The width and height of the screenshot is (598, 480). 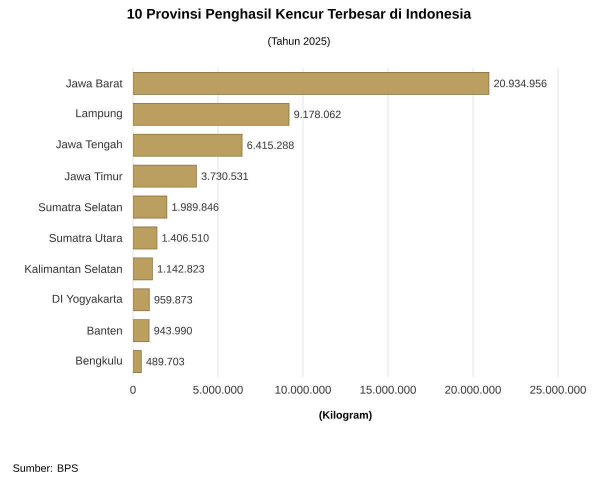 What do you see at coordinates (133, 390) in the screenshot?
I see `x-tick-label: 0` at bounding box center [133, 390].